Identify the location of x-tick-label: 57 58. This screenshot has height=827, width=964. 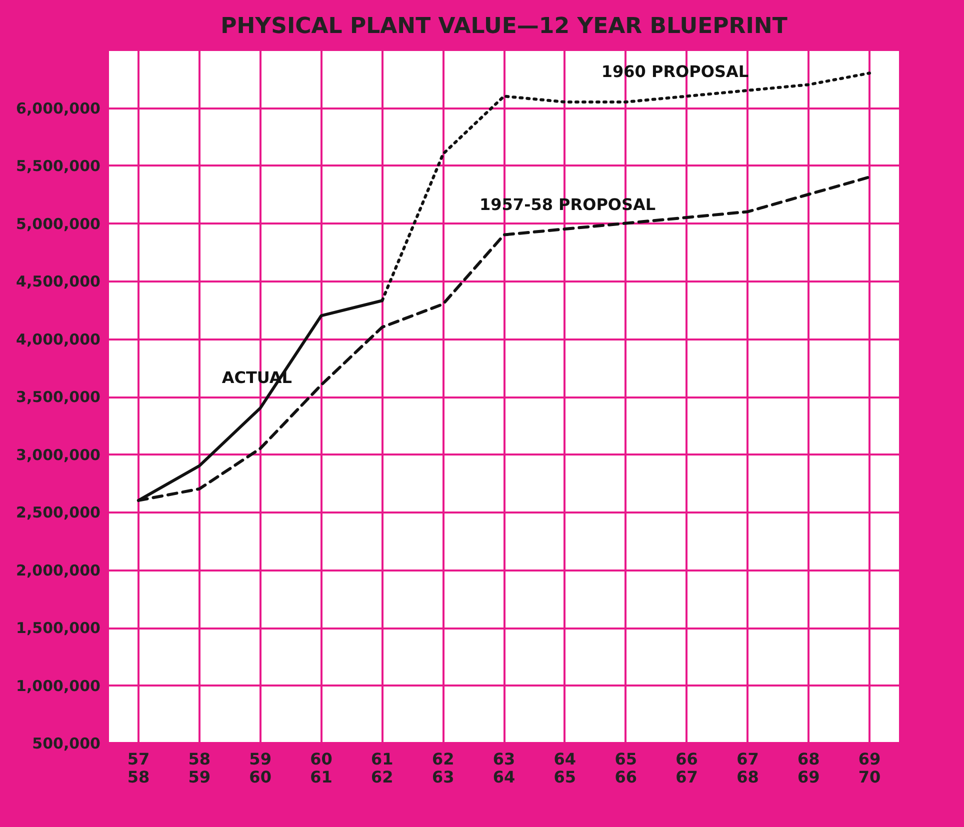
(138, 768).